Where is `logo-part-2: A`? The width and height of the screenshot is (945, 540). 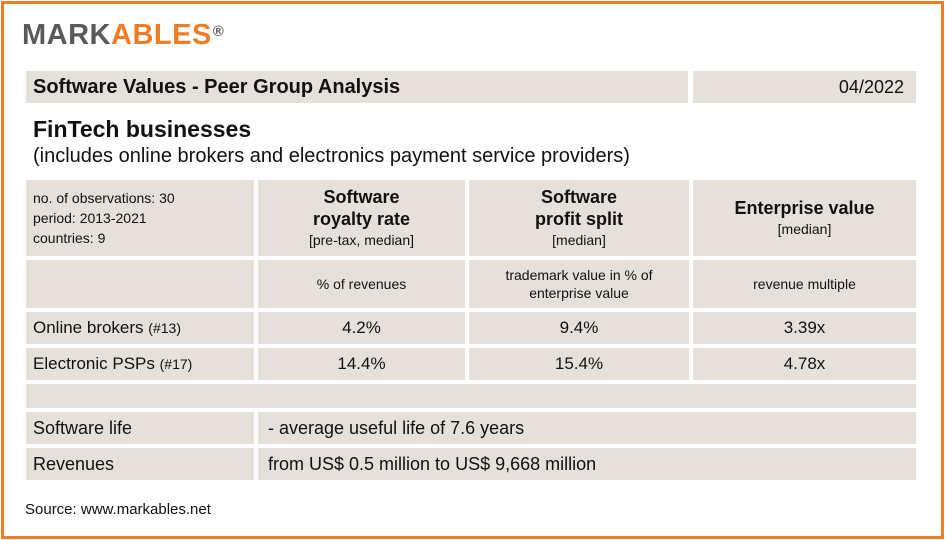
logo-part-2: A is located at coordinates (122, 35).